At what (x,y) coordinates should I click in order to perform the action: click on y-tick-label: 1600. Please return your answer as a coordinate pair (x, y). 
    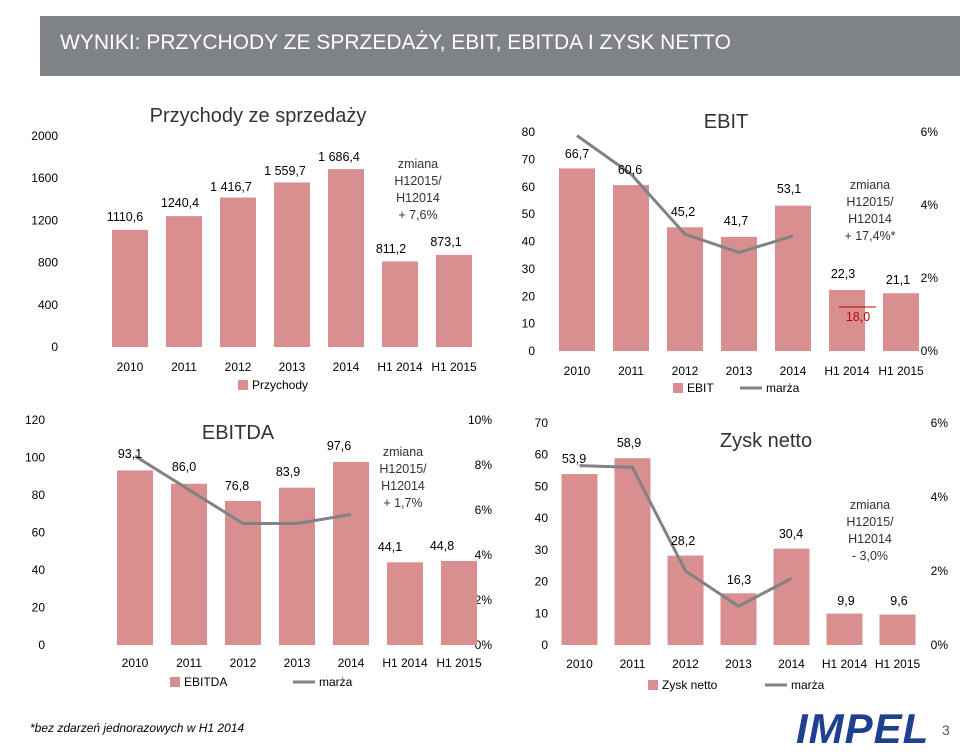
    Looking at the image, I should click on (44, 178).